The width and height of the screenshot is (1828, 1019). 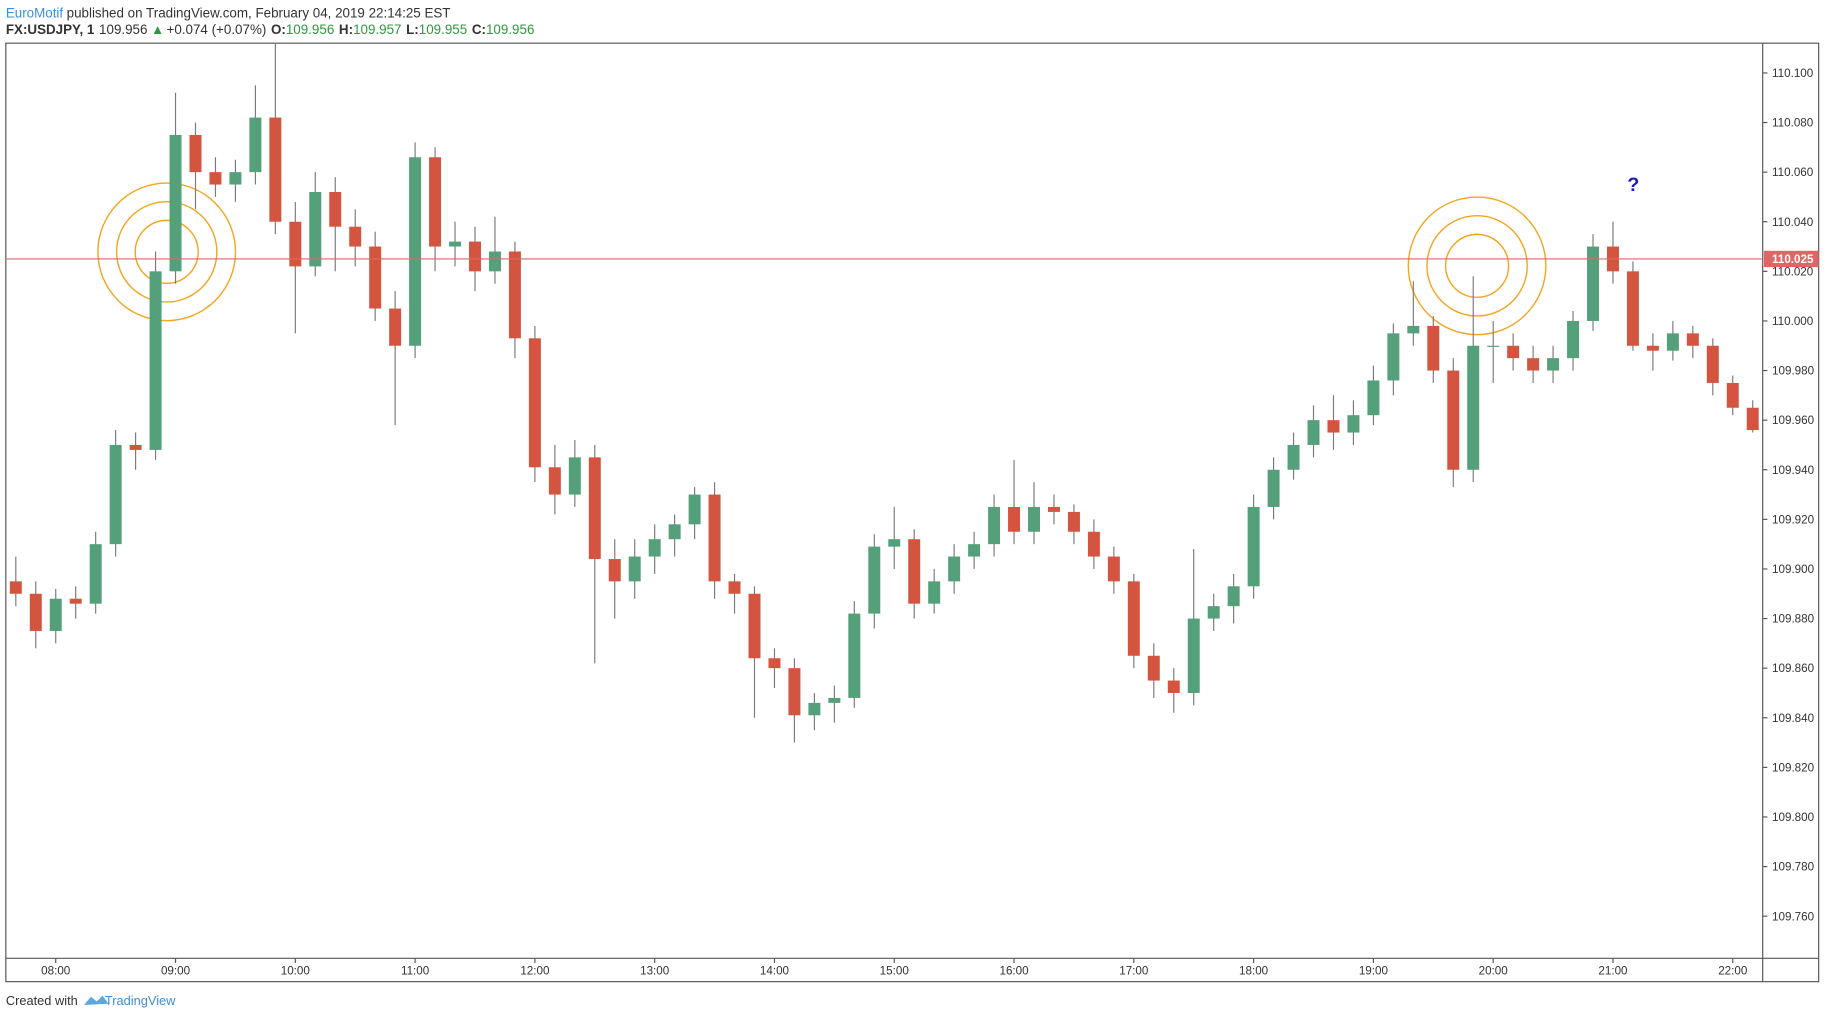 I want to click on last: 109.956, so click(x=123, y=29).